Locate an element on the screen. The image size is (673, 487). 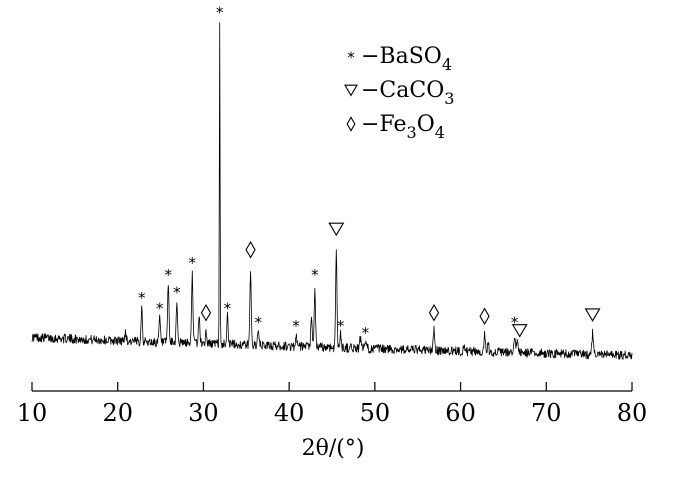
x-tick-label-30: 30 is located at coordinates (203, 413).